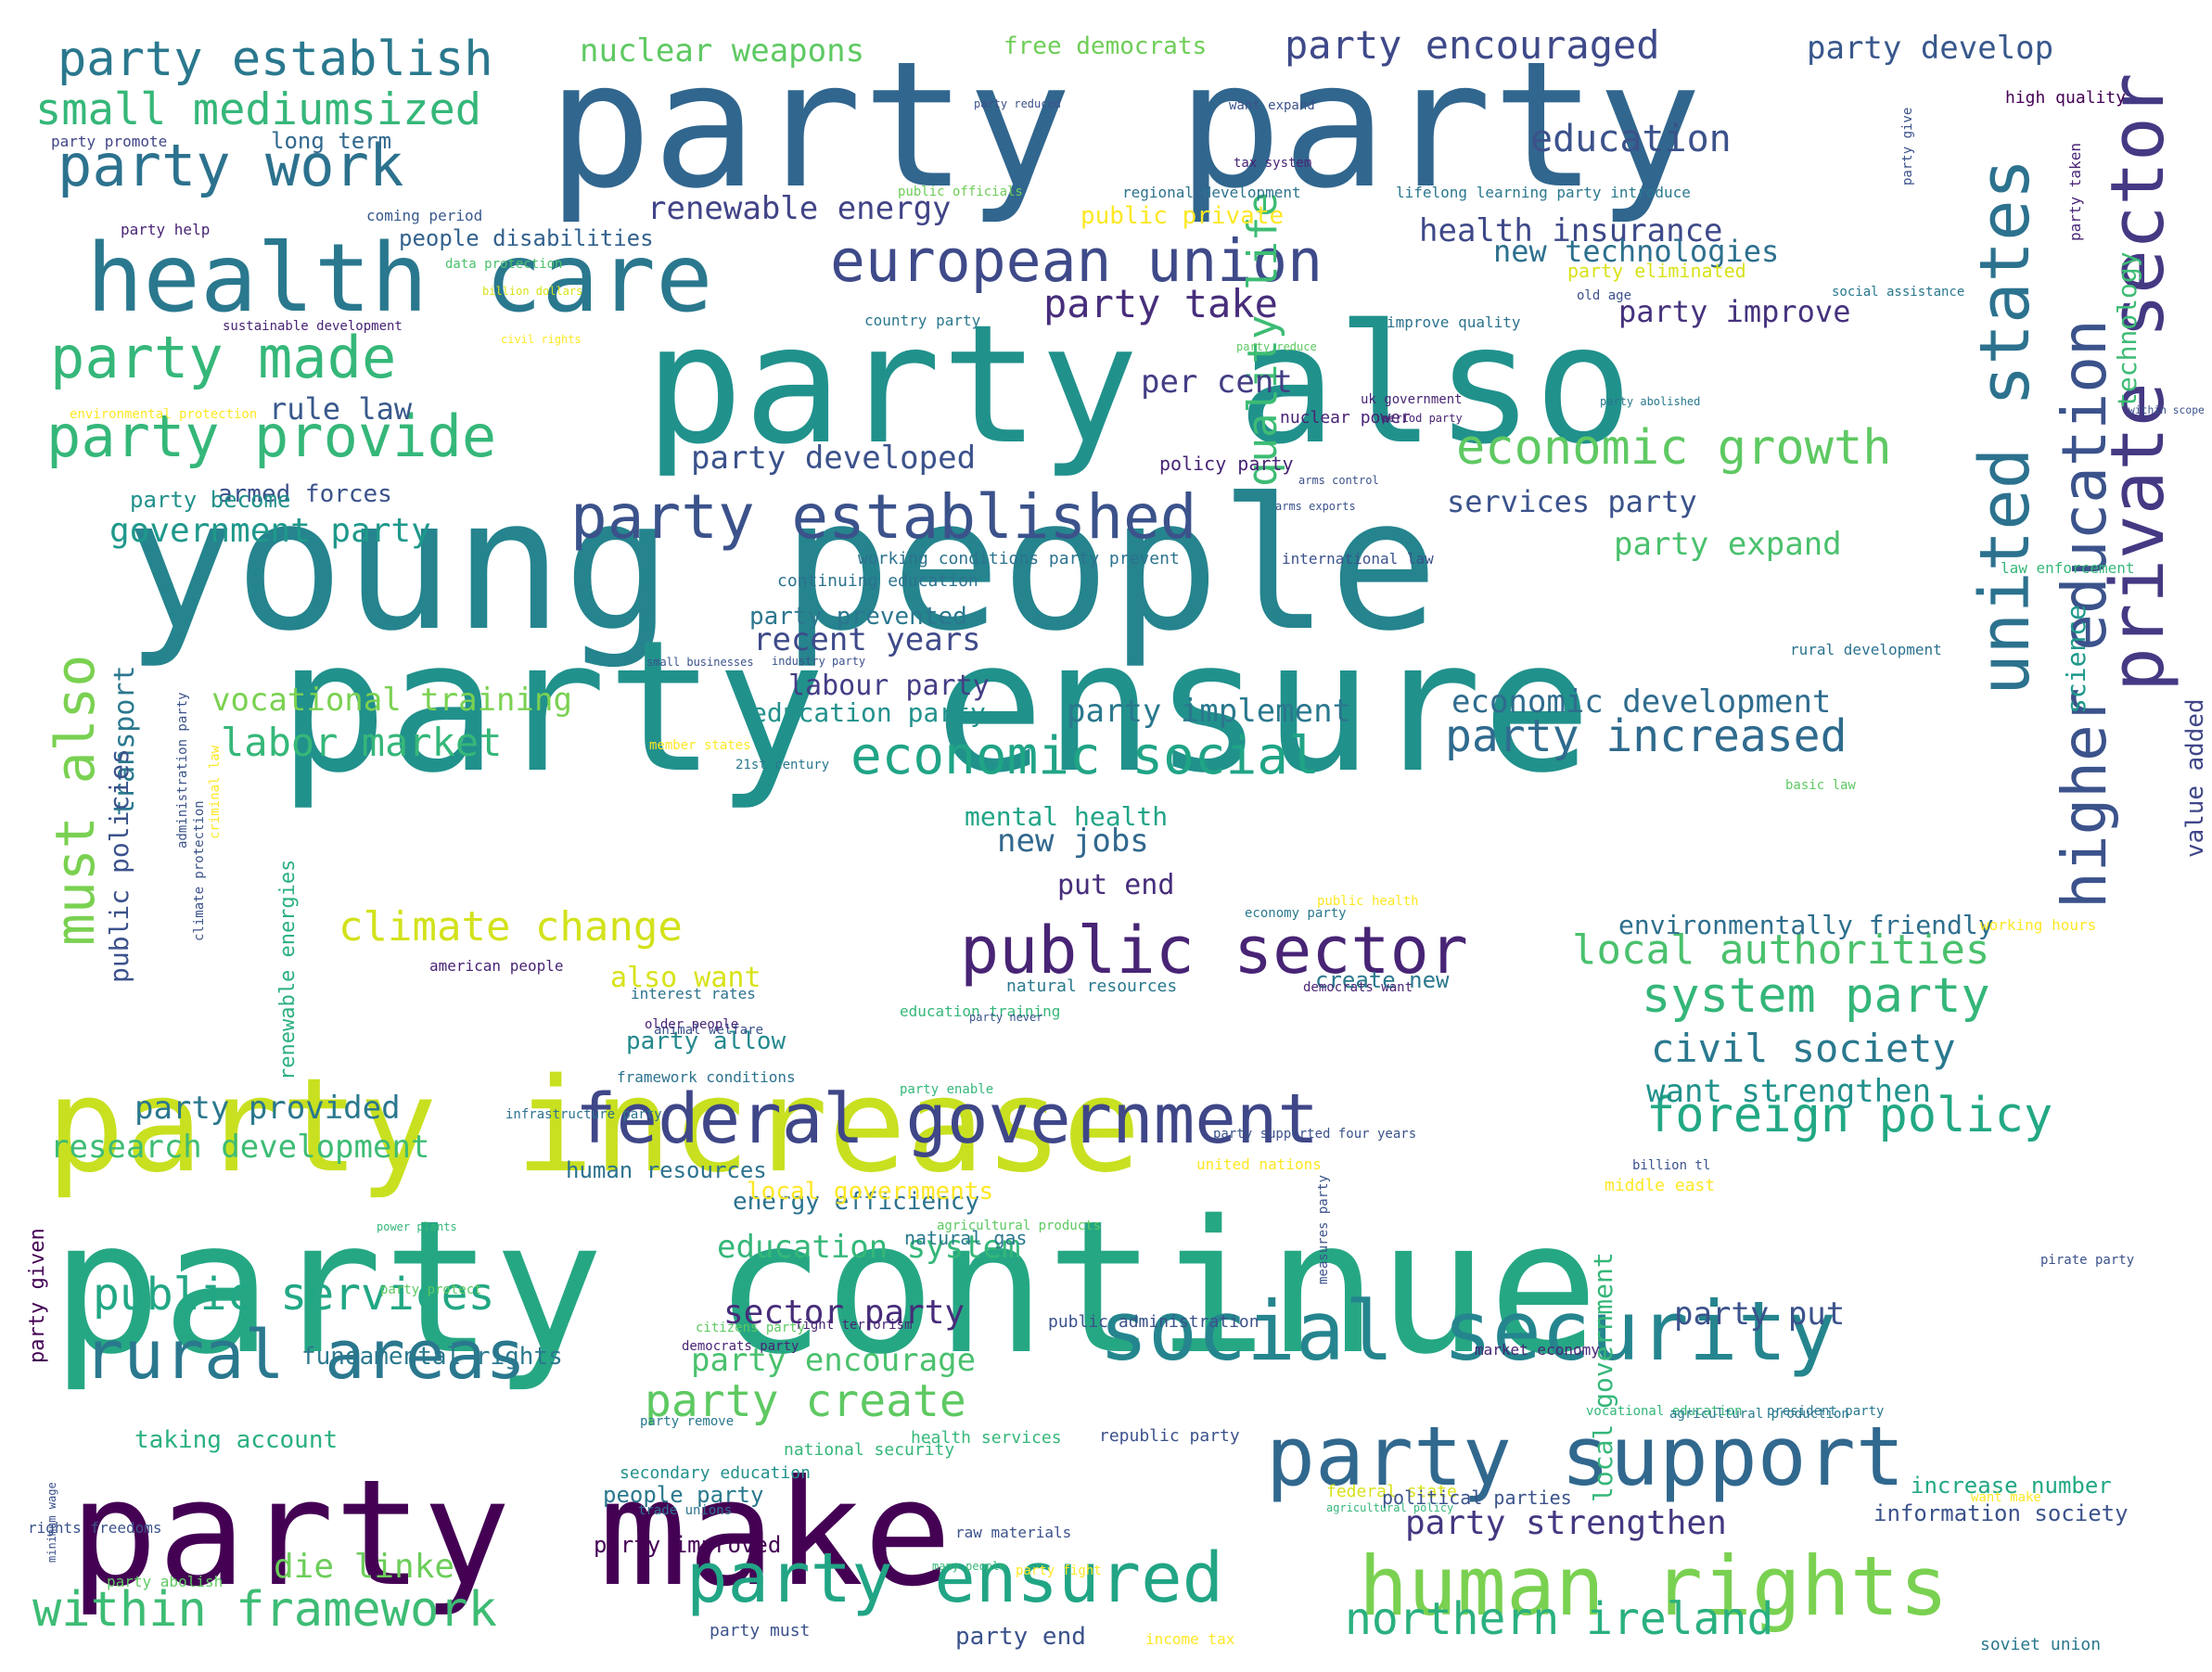 Image resolution: width=2212 pixels, height=1672 pixels. Describe the element at coordinates (1604, 295) in the screenshot. I see `cloud-word-old-age: old age` at that location.